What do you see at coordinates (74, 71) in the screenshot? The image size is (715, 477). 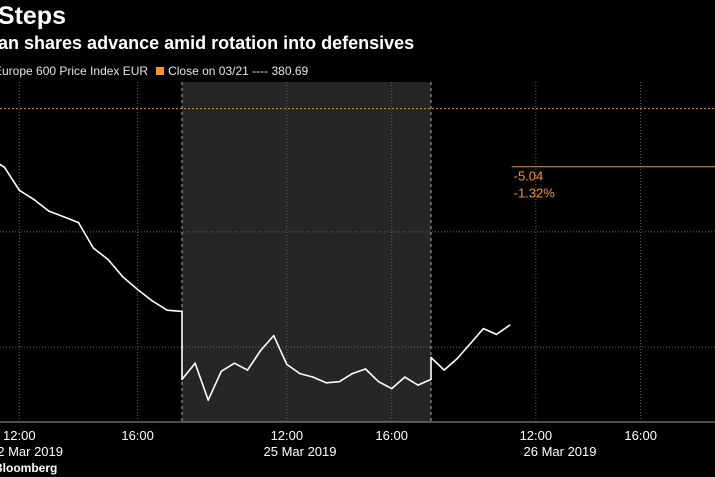 I see `legend-series-label: Europe 600 Price Index EUR` at bounding box center [74, 71].